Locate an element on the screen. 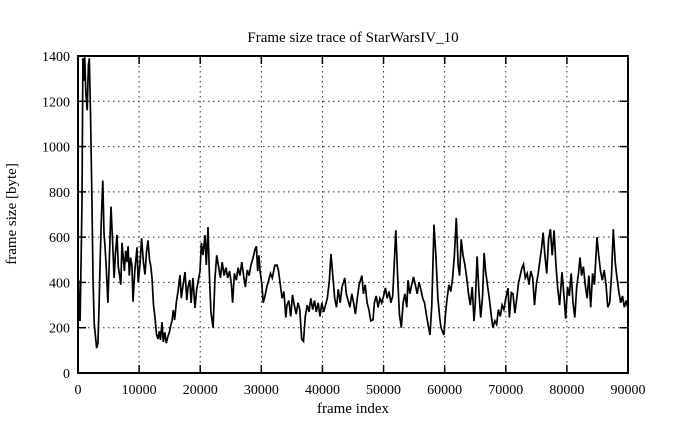 This screenshot has height=429, width=695. y-tick-label: 200 is located at coordinates (59, 329).